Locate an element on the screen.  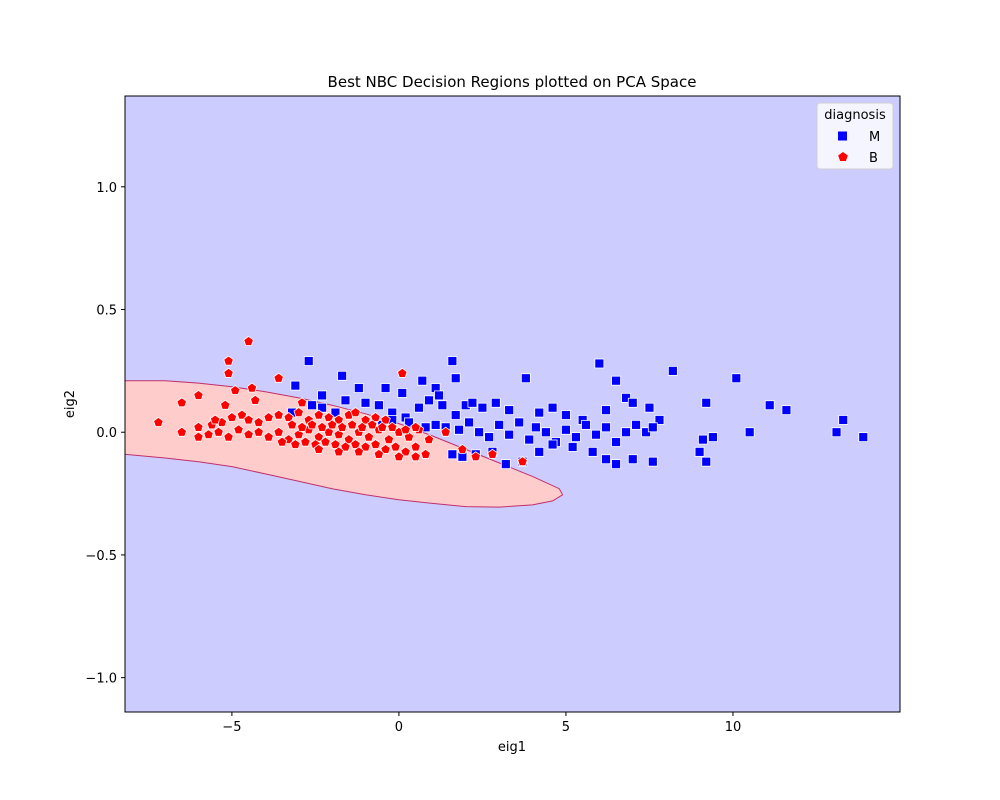
legend-label-m: M is located at coordinates (874, 137).